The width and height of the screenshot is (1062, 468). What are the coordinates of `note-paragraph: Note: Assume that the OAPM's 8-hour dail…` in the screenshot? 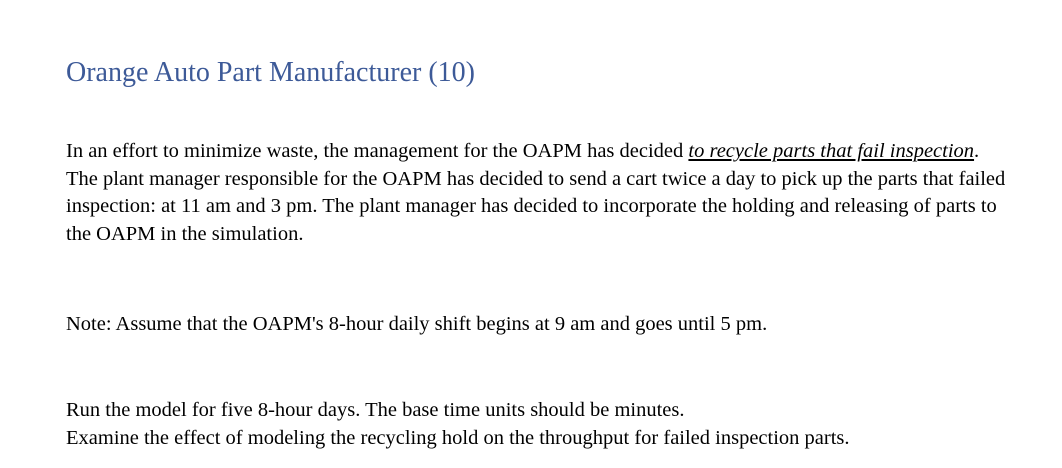 It's located at (417, 324).